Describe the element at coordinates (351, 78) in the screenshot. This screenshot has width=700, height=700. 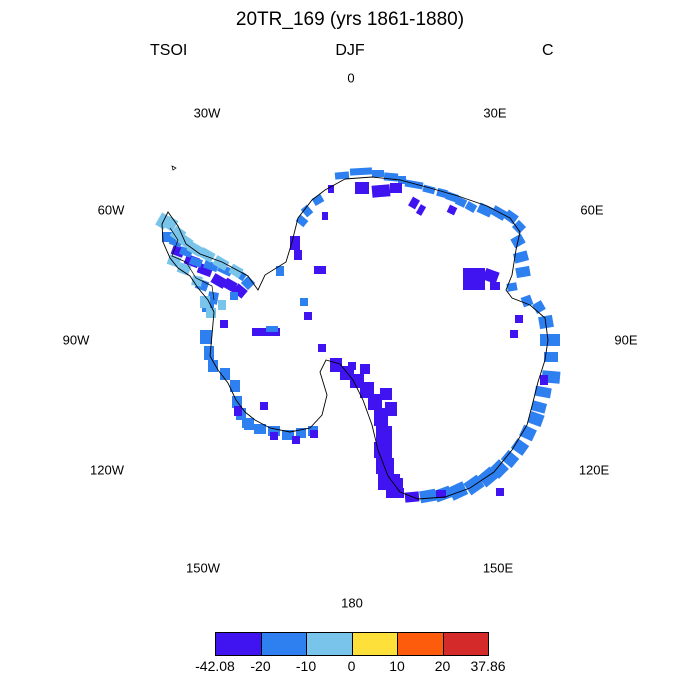
I see `lon-label-0: 0` at that location.